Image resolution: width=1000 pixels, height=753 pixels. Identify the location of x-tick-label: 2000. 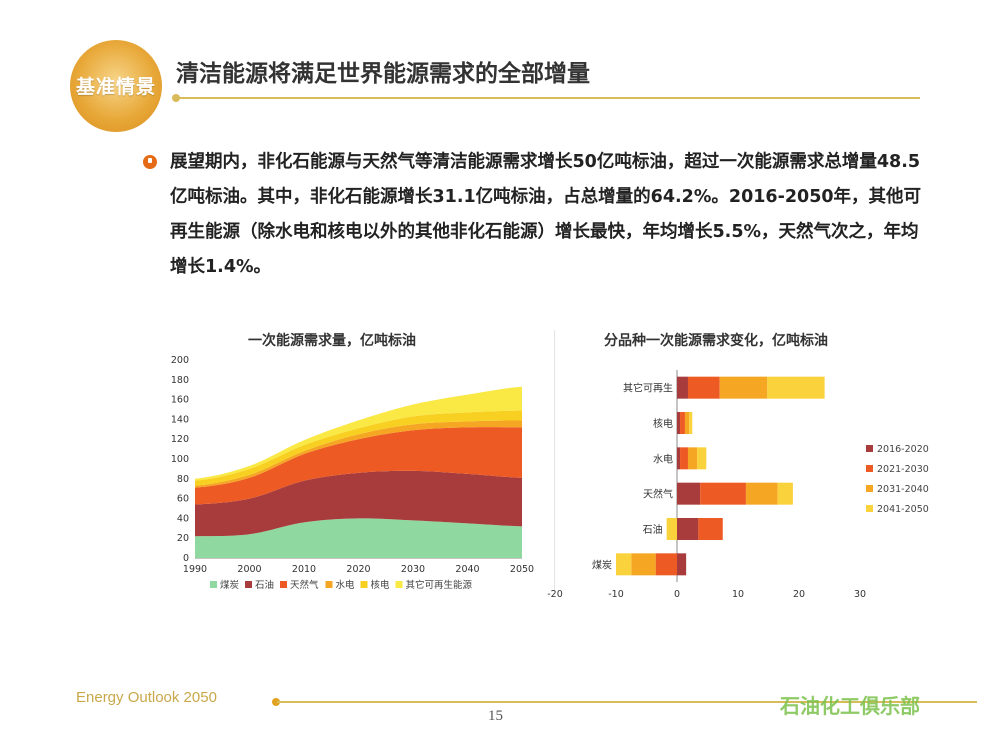
(249, 569).